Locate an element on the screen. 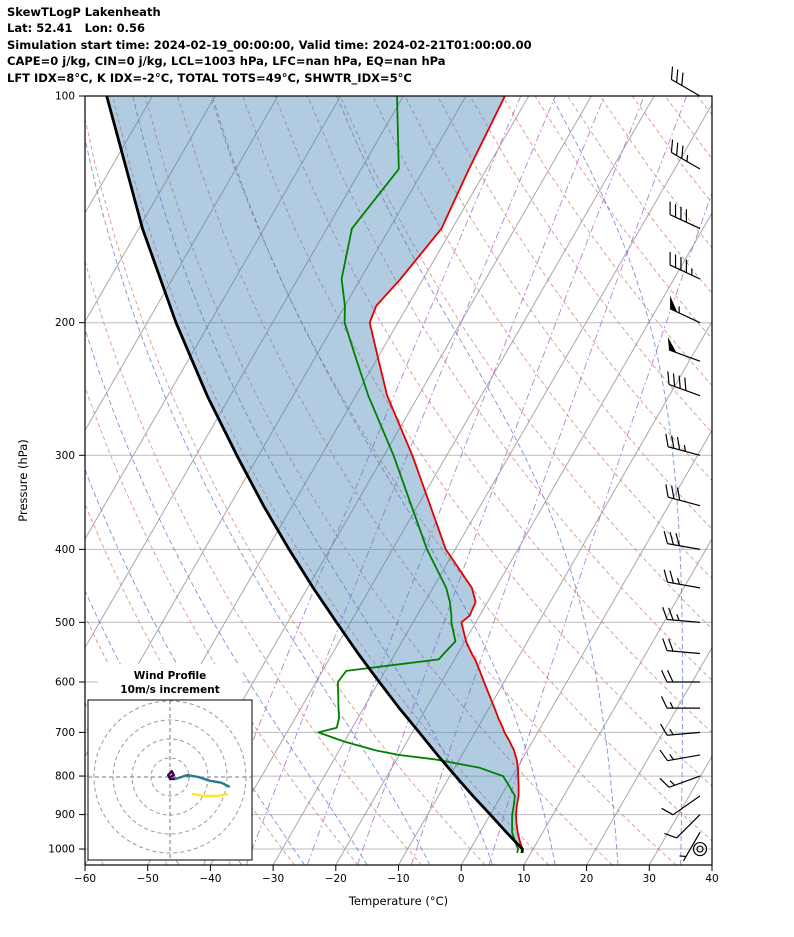 The image size is (794, 937). hodograph-trace-low-level is located at coordinates (171, 775).